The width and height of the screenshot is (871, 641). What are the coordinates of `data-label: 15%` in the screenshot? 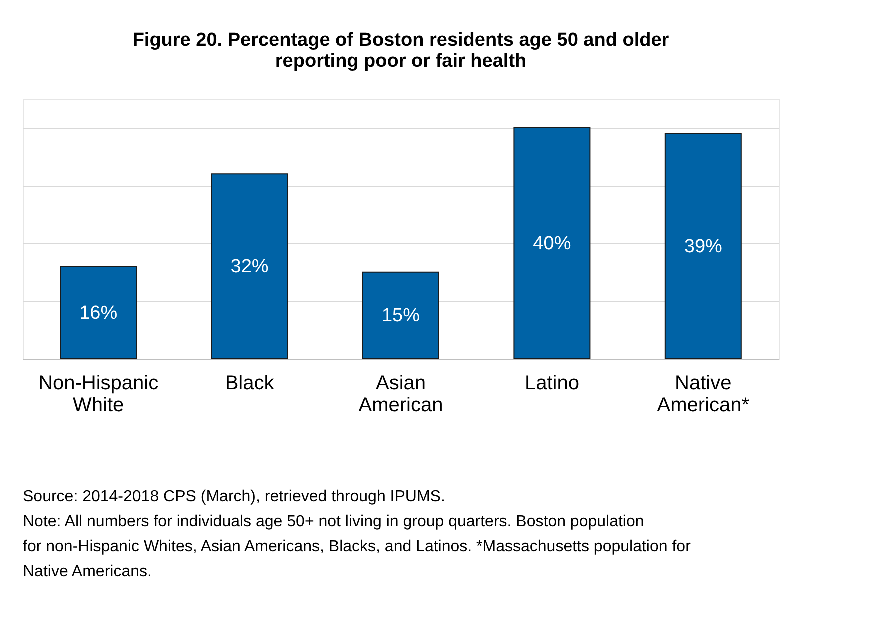 It's located at (401, 316).